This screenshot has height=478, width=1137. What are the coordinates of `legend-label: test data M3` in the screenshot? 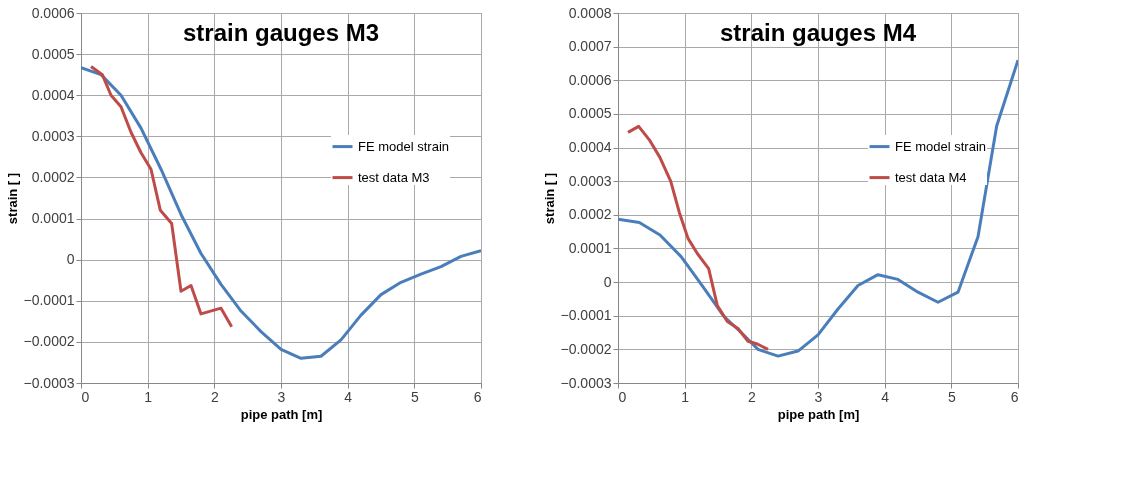 It's located at (394, 177).